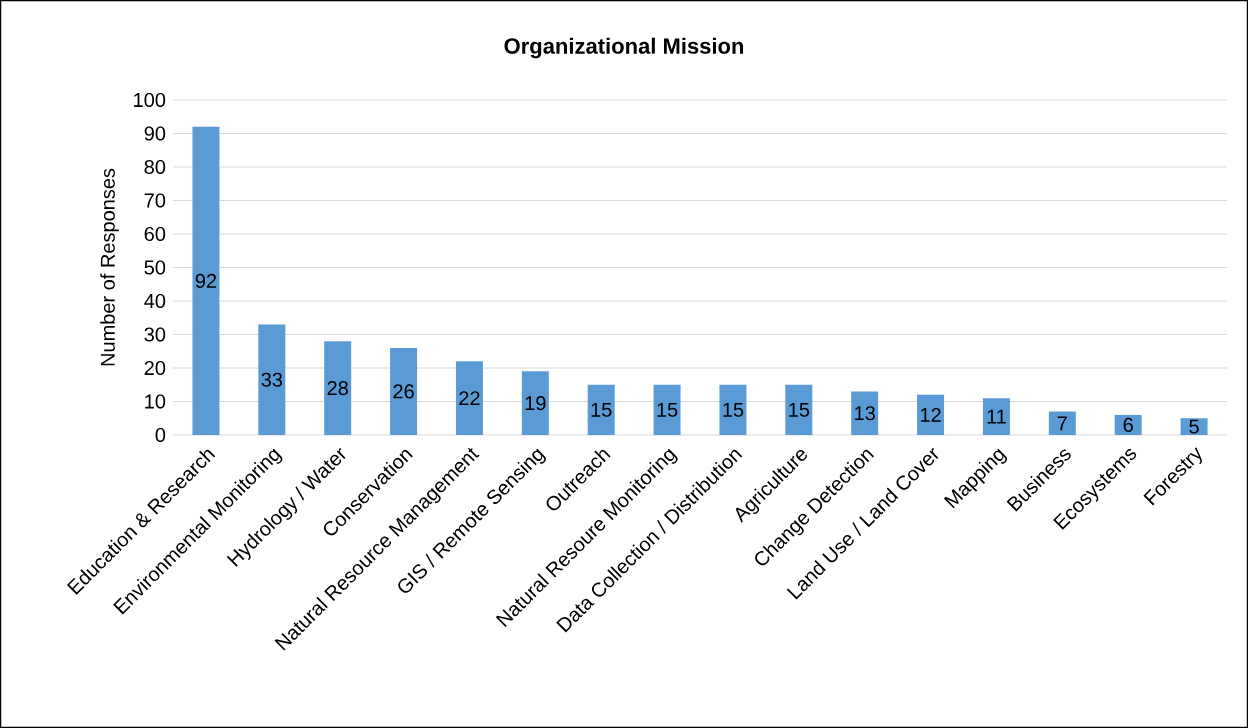 The width and height of the screenshot is (1248, 728). Describe the element at coordinates (155, 200) in the screenshot. I see `y-tick-label: 70` at that location.